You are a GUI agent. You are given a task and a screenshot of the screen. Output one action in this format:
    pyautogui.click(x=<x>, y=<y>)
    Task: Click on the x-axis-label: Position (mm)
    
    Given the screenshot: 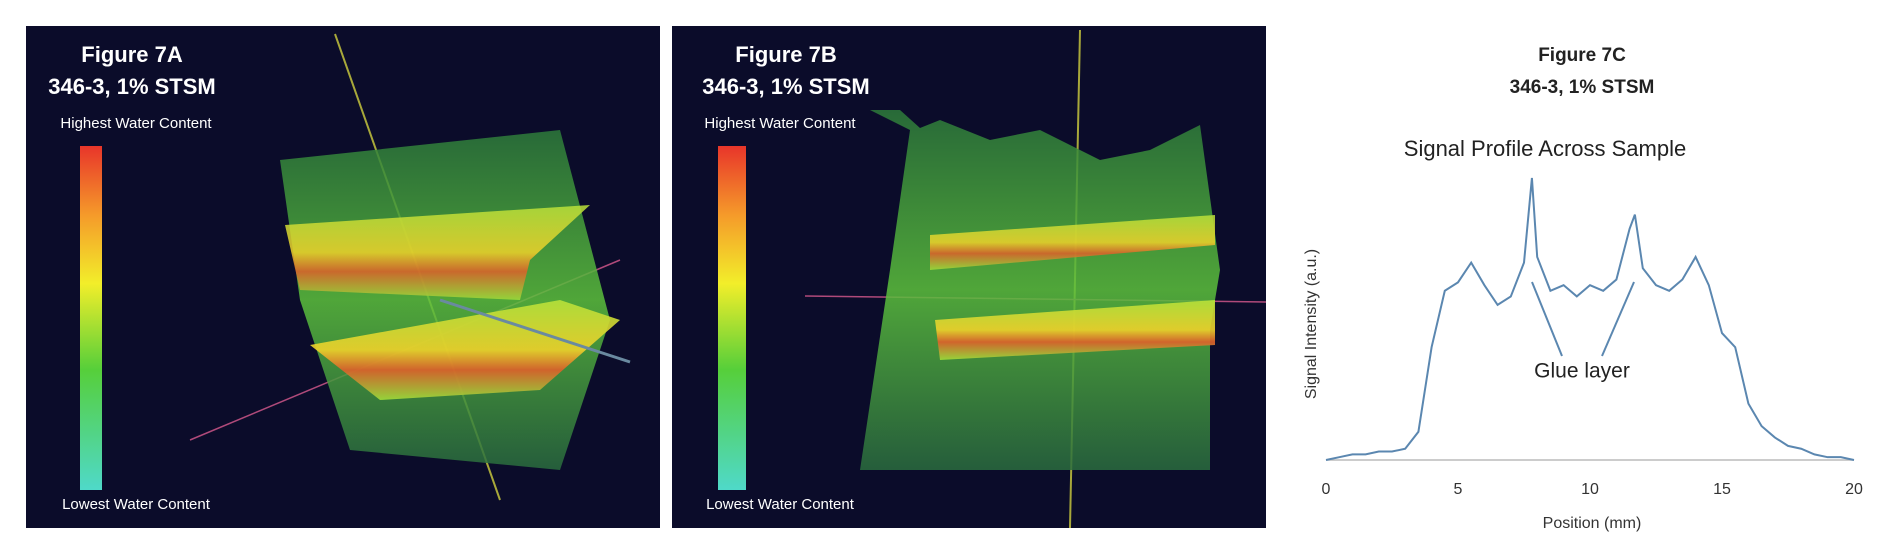 What is the action you would take?
    pyautogui.click(x=1592, y=523)
    